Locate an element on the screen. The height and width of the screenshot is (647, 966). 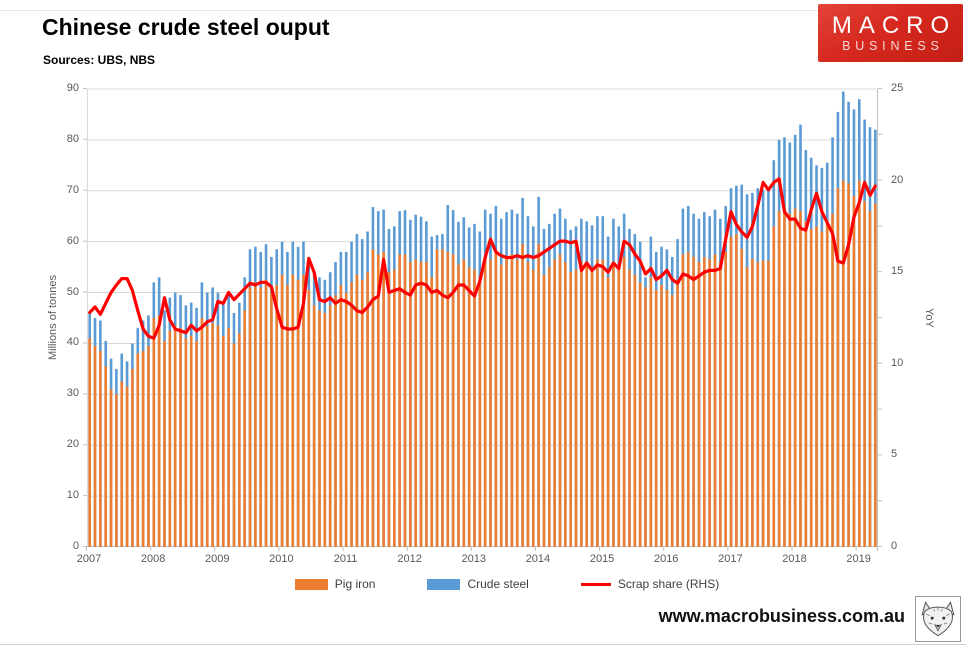
legend-item-pig-iron: Pig iron is located at coordinates (335, 584).